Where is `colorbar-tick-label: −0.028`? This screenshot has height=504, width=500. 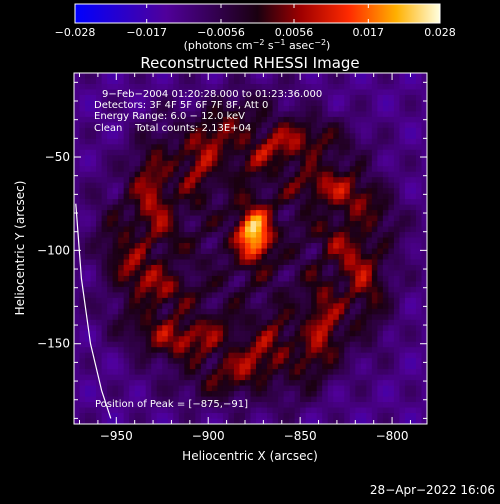
colorbar-tick-label: −0.028 is located at coordinates (75, 32).